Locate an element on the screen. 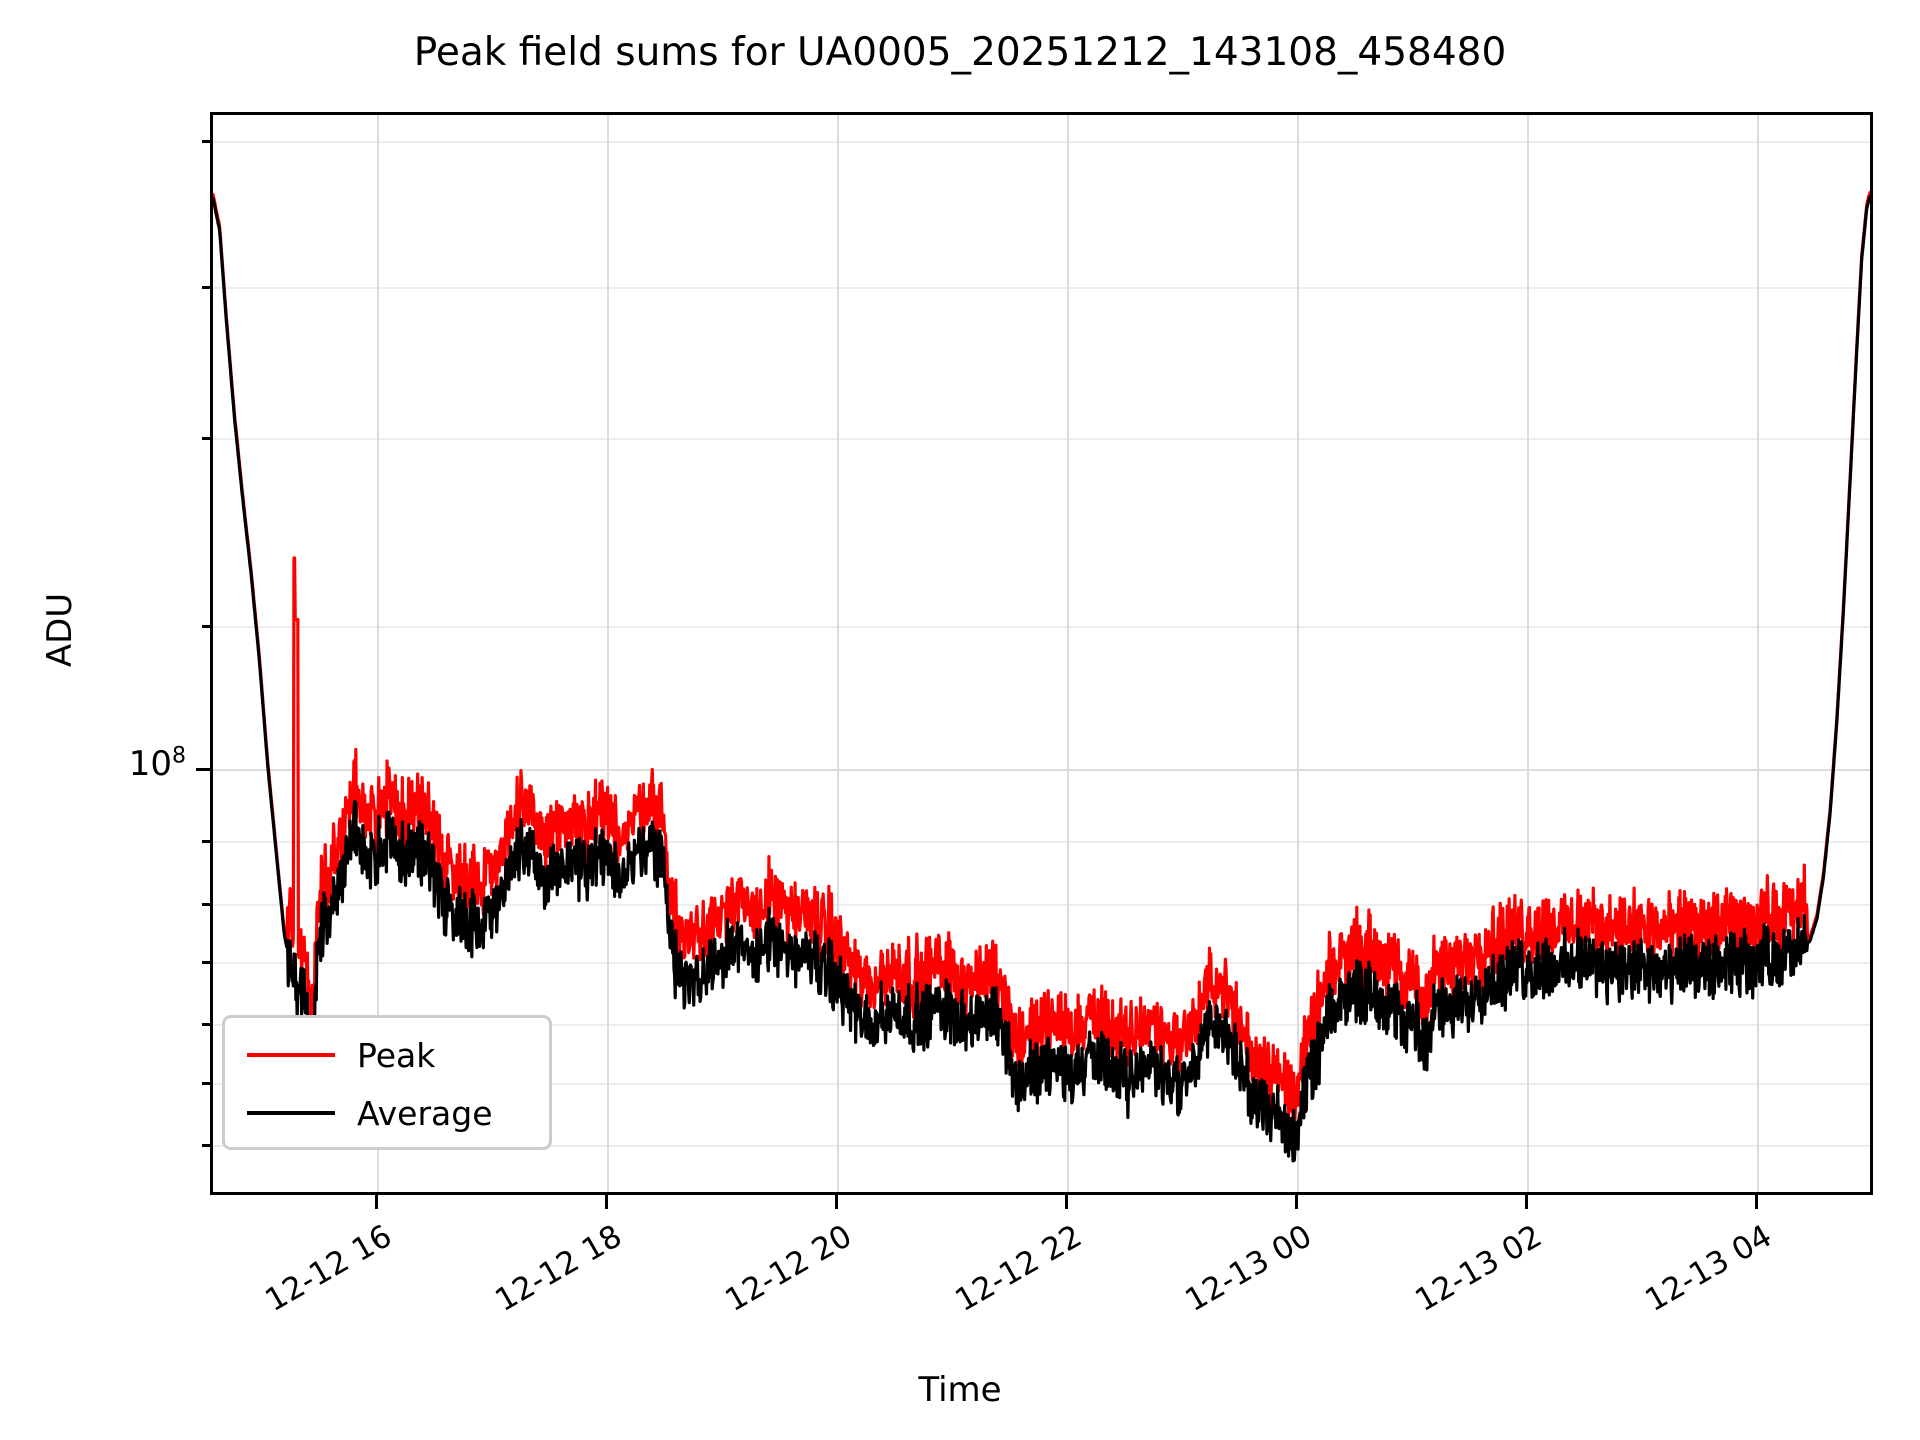  legend-label-average: Average is located at coordinates (425, 1113).